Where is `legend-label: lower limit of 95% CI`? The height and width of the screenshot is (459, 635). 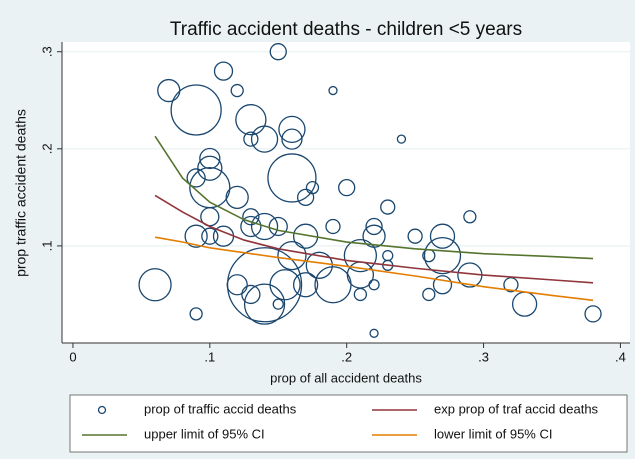 legend-label: lower limit of 95% CI is located at coordinates (493, 433).